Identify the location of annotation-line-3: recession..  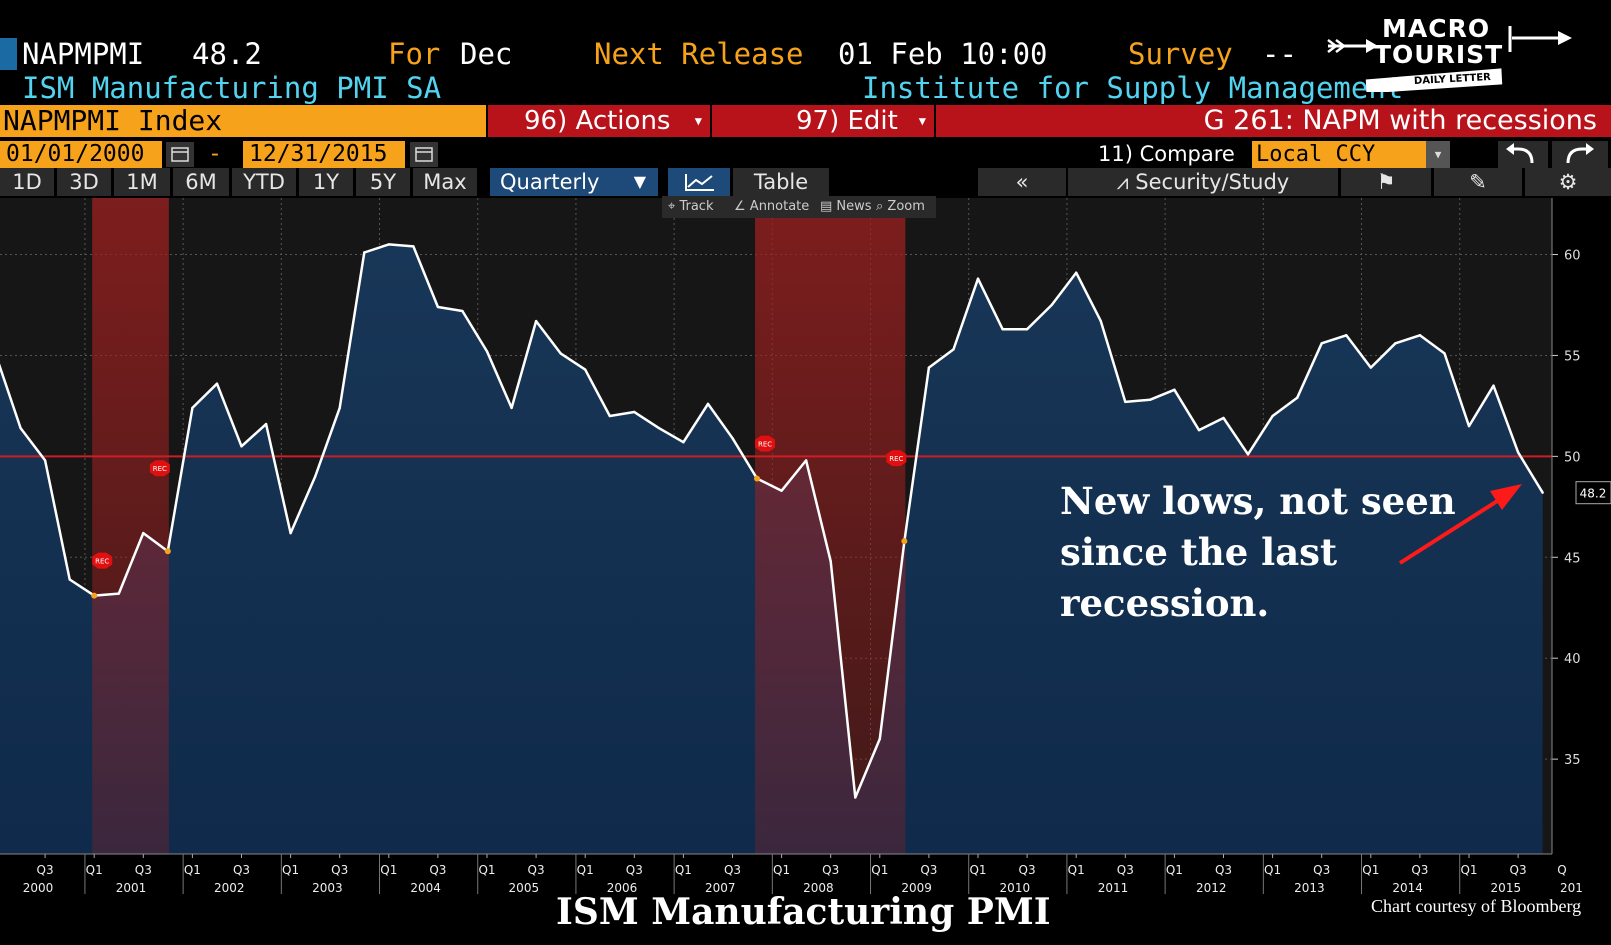
(1165, 603).